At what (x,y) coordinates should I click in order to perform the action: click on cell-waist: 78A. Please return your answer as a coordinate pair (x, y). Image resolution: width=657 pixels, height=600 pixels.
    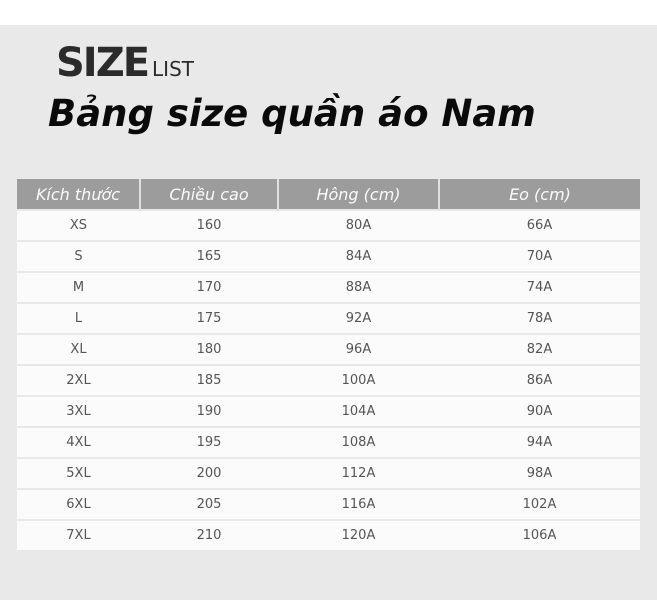
    Looking at the image, I should click on (539, 318).